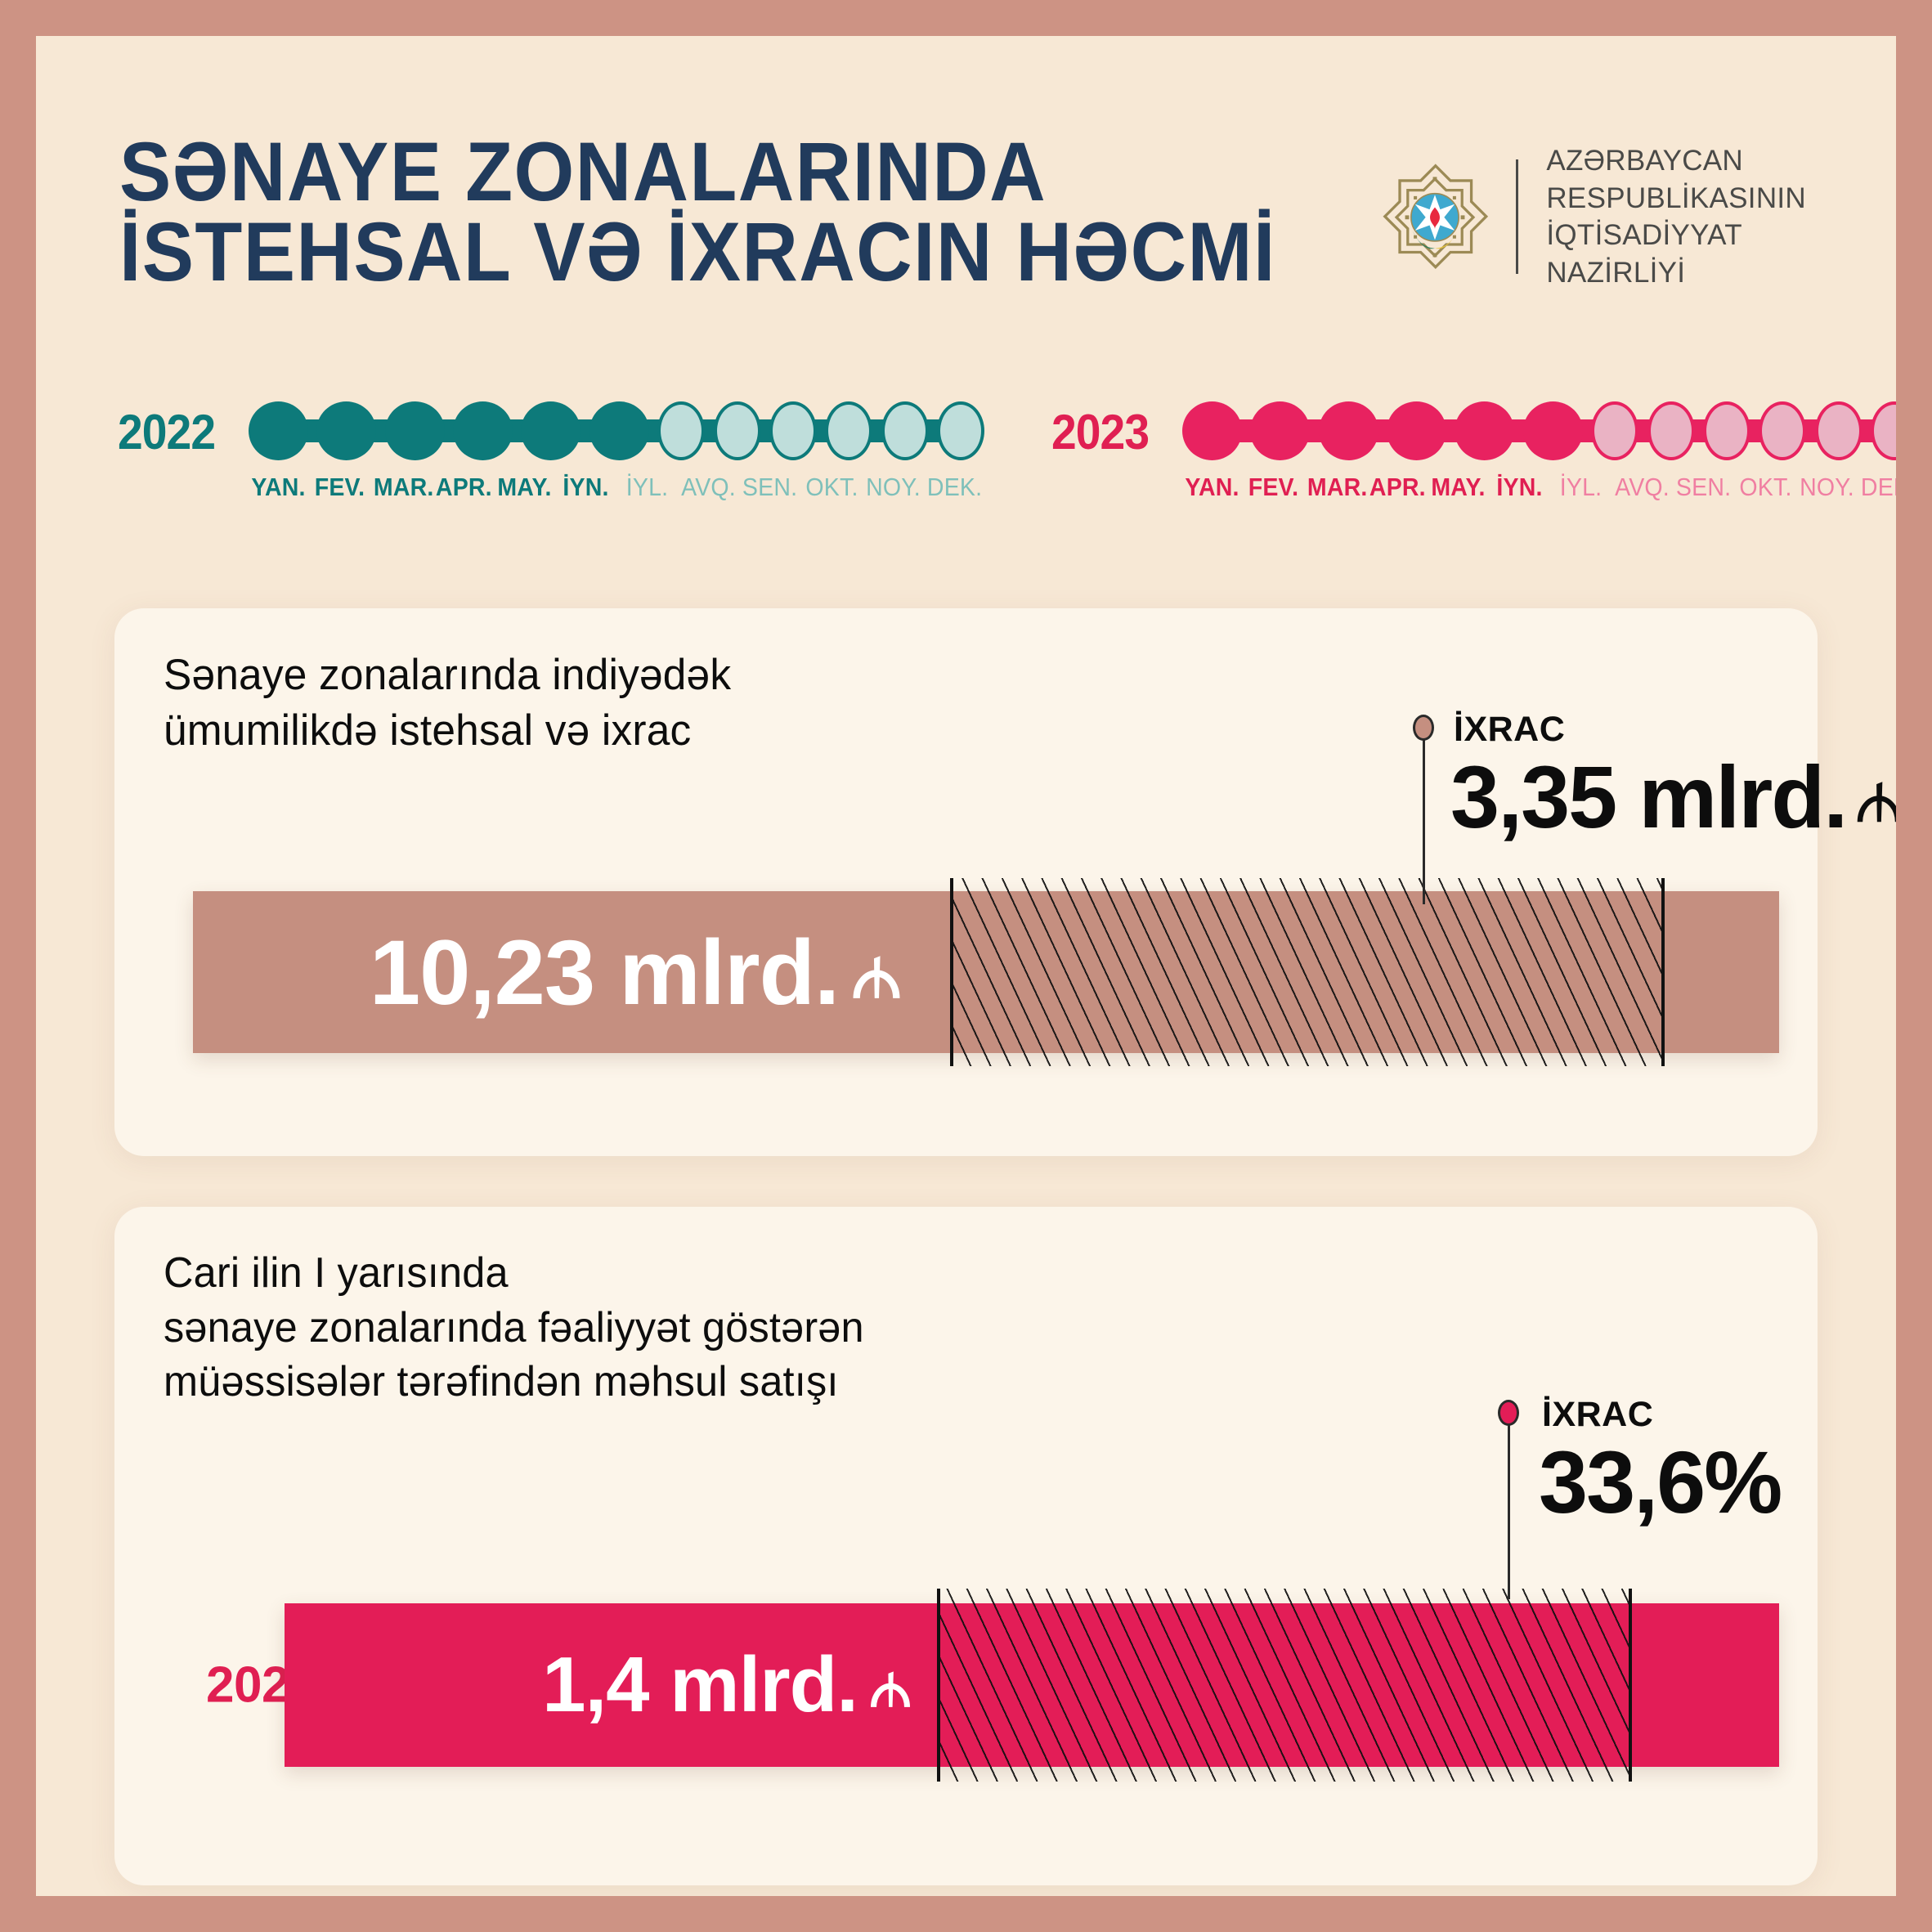 Image resolution: width=1932 pixels, height=1932 pixels. Describe the element at coordinates (700, 1684) in the screenshot. I see `sales-bar-amount: 1,4 mlrd.` at that location.